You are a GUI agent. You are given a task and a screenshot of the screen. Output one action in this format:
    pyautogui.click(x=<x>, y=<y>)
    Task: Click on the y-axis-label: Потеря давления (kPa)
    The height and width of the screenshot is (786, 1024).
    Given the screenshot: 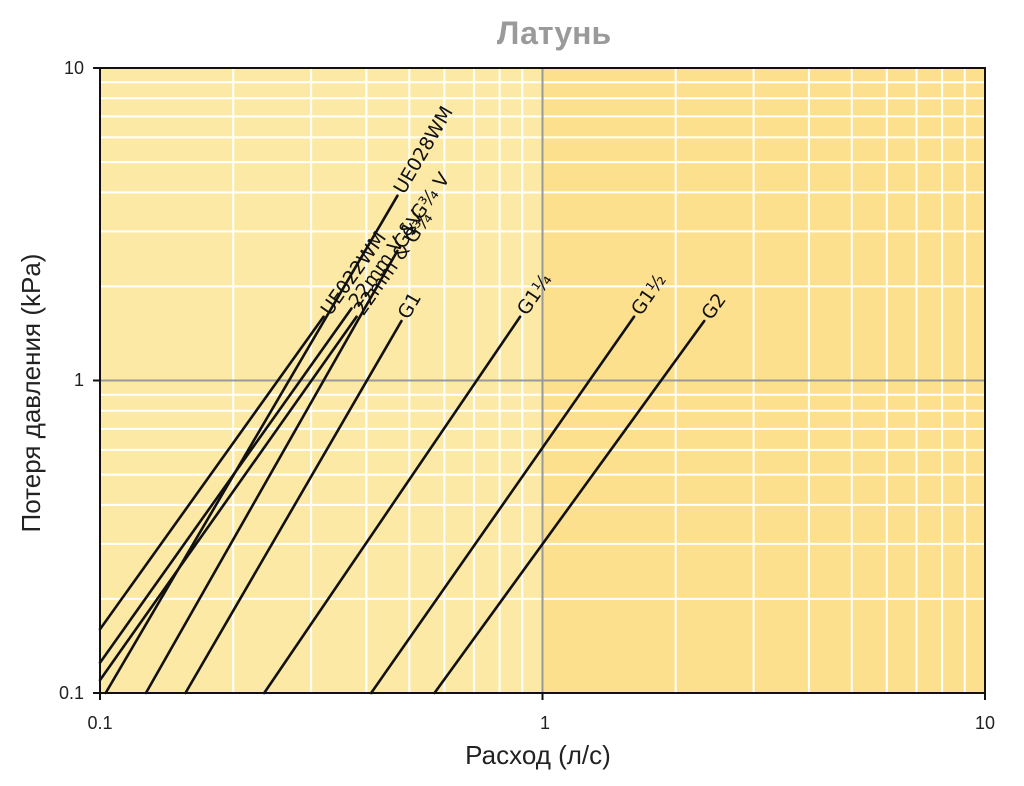 What is the action you would take?
    pyautogui.click(x=31, y=393)
    